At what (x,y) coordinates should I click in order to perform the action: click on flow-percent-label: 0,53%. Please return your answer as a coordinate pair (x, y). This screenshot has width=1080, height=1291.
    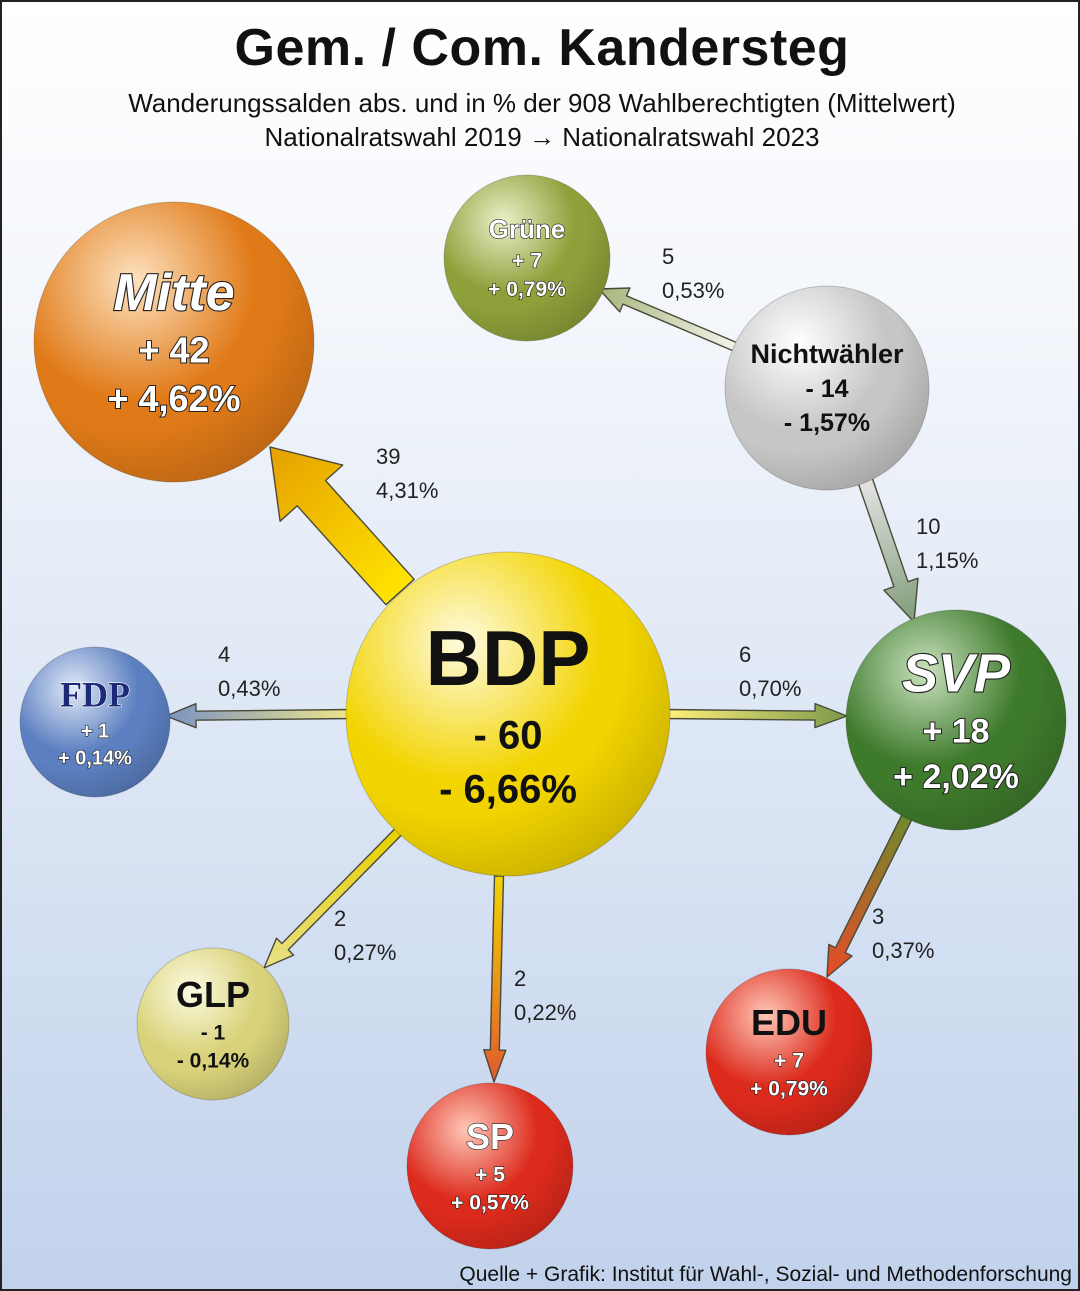
    Looking at the image, I should click on (693, 290).